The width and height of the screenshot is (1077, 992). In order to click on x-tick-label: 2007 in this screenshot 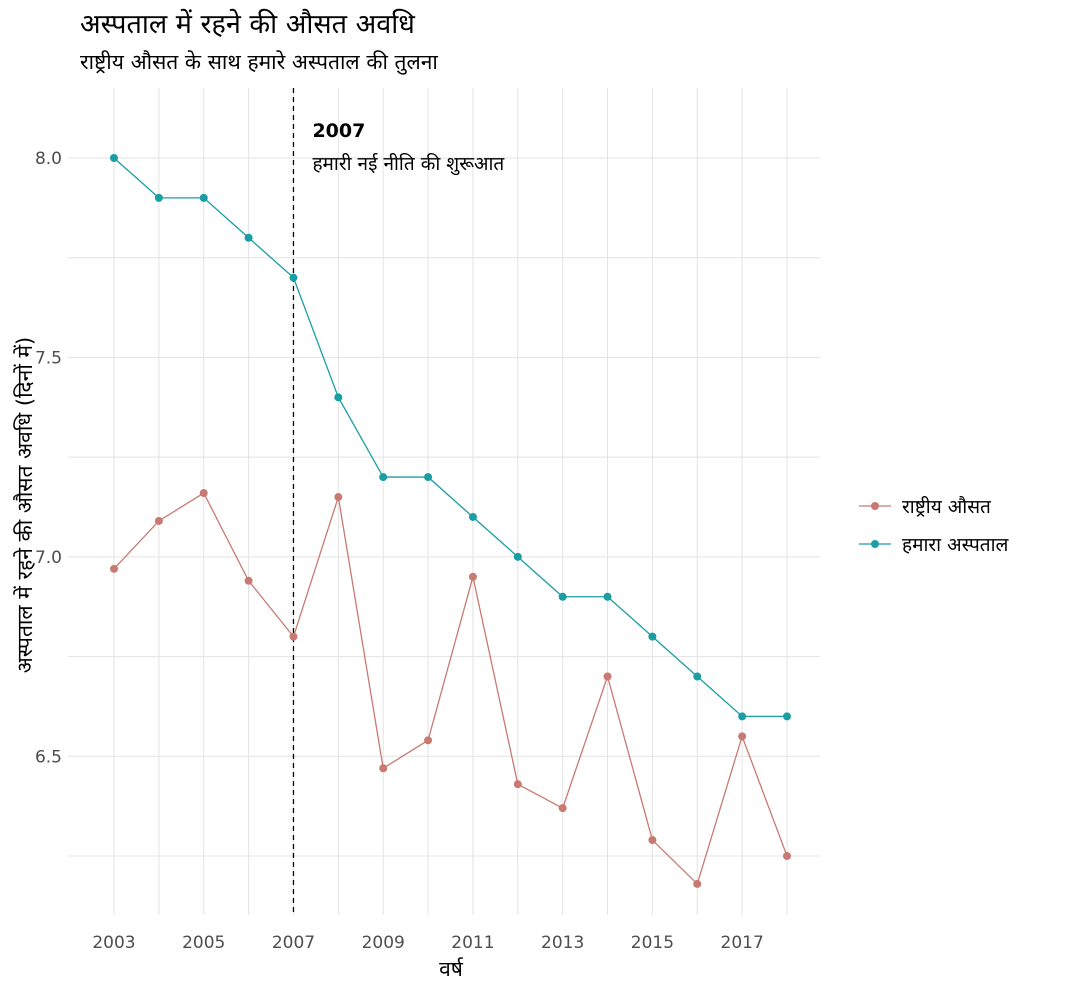, I will do `click(293, 943)`.